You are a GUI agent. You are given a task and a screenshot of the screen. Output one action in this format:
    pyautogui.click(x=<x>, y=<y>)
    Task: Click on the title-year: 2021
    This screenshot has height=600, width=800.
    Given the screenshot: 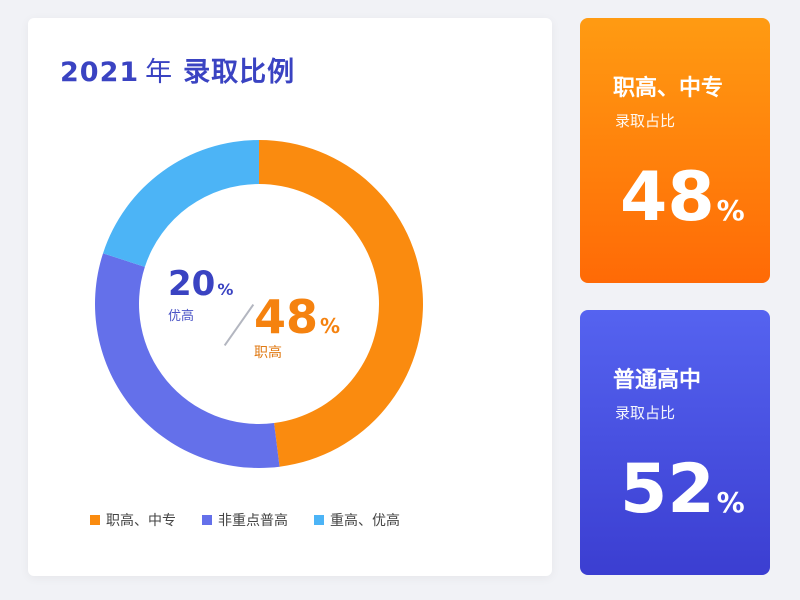 What is the action you would take?
    pyautogui.click(x=100, y=72)
    